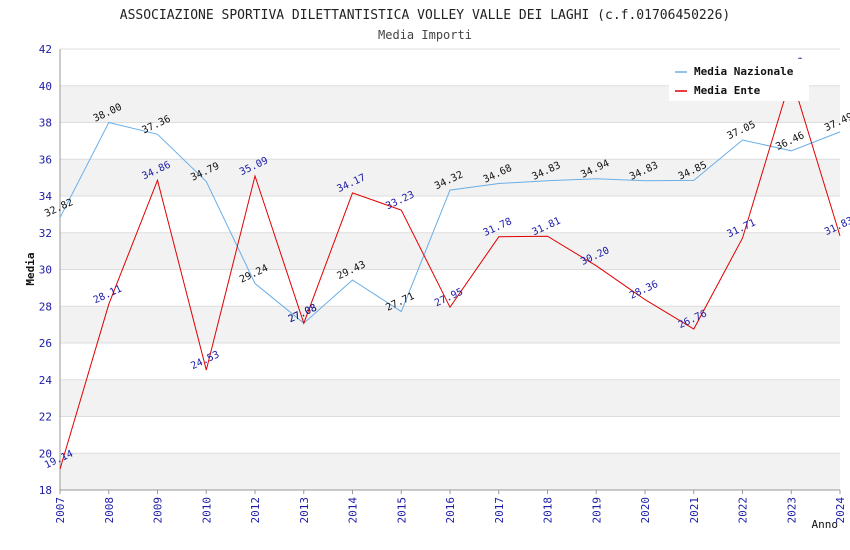 This screenshot has height=550, width=850. What do you see at coordinates (255, 510) in the screenshot?
I see `x-tick-label: 2012` at bounding box center [255, 510].